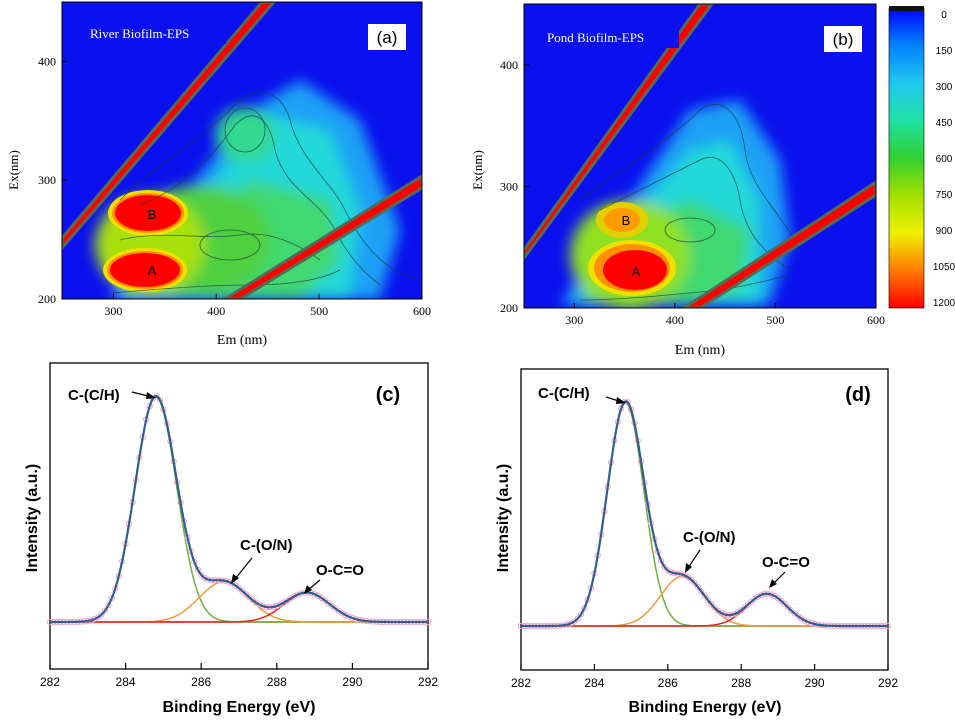 The width and height of the screenshot is (955, 722). What do you see at coordinates (944, 303) in the screenshot?
I see `colorbar-tick-label: 1200` at bounding box center [944, 303].